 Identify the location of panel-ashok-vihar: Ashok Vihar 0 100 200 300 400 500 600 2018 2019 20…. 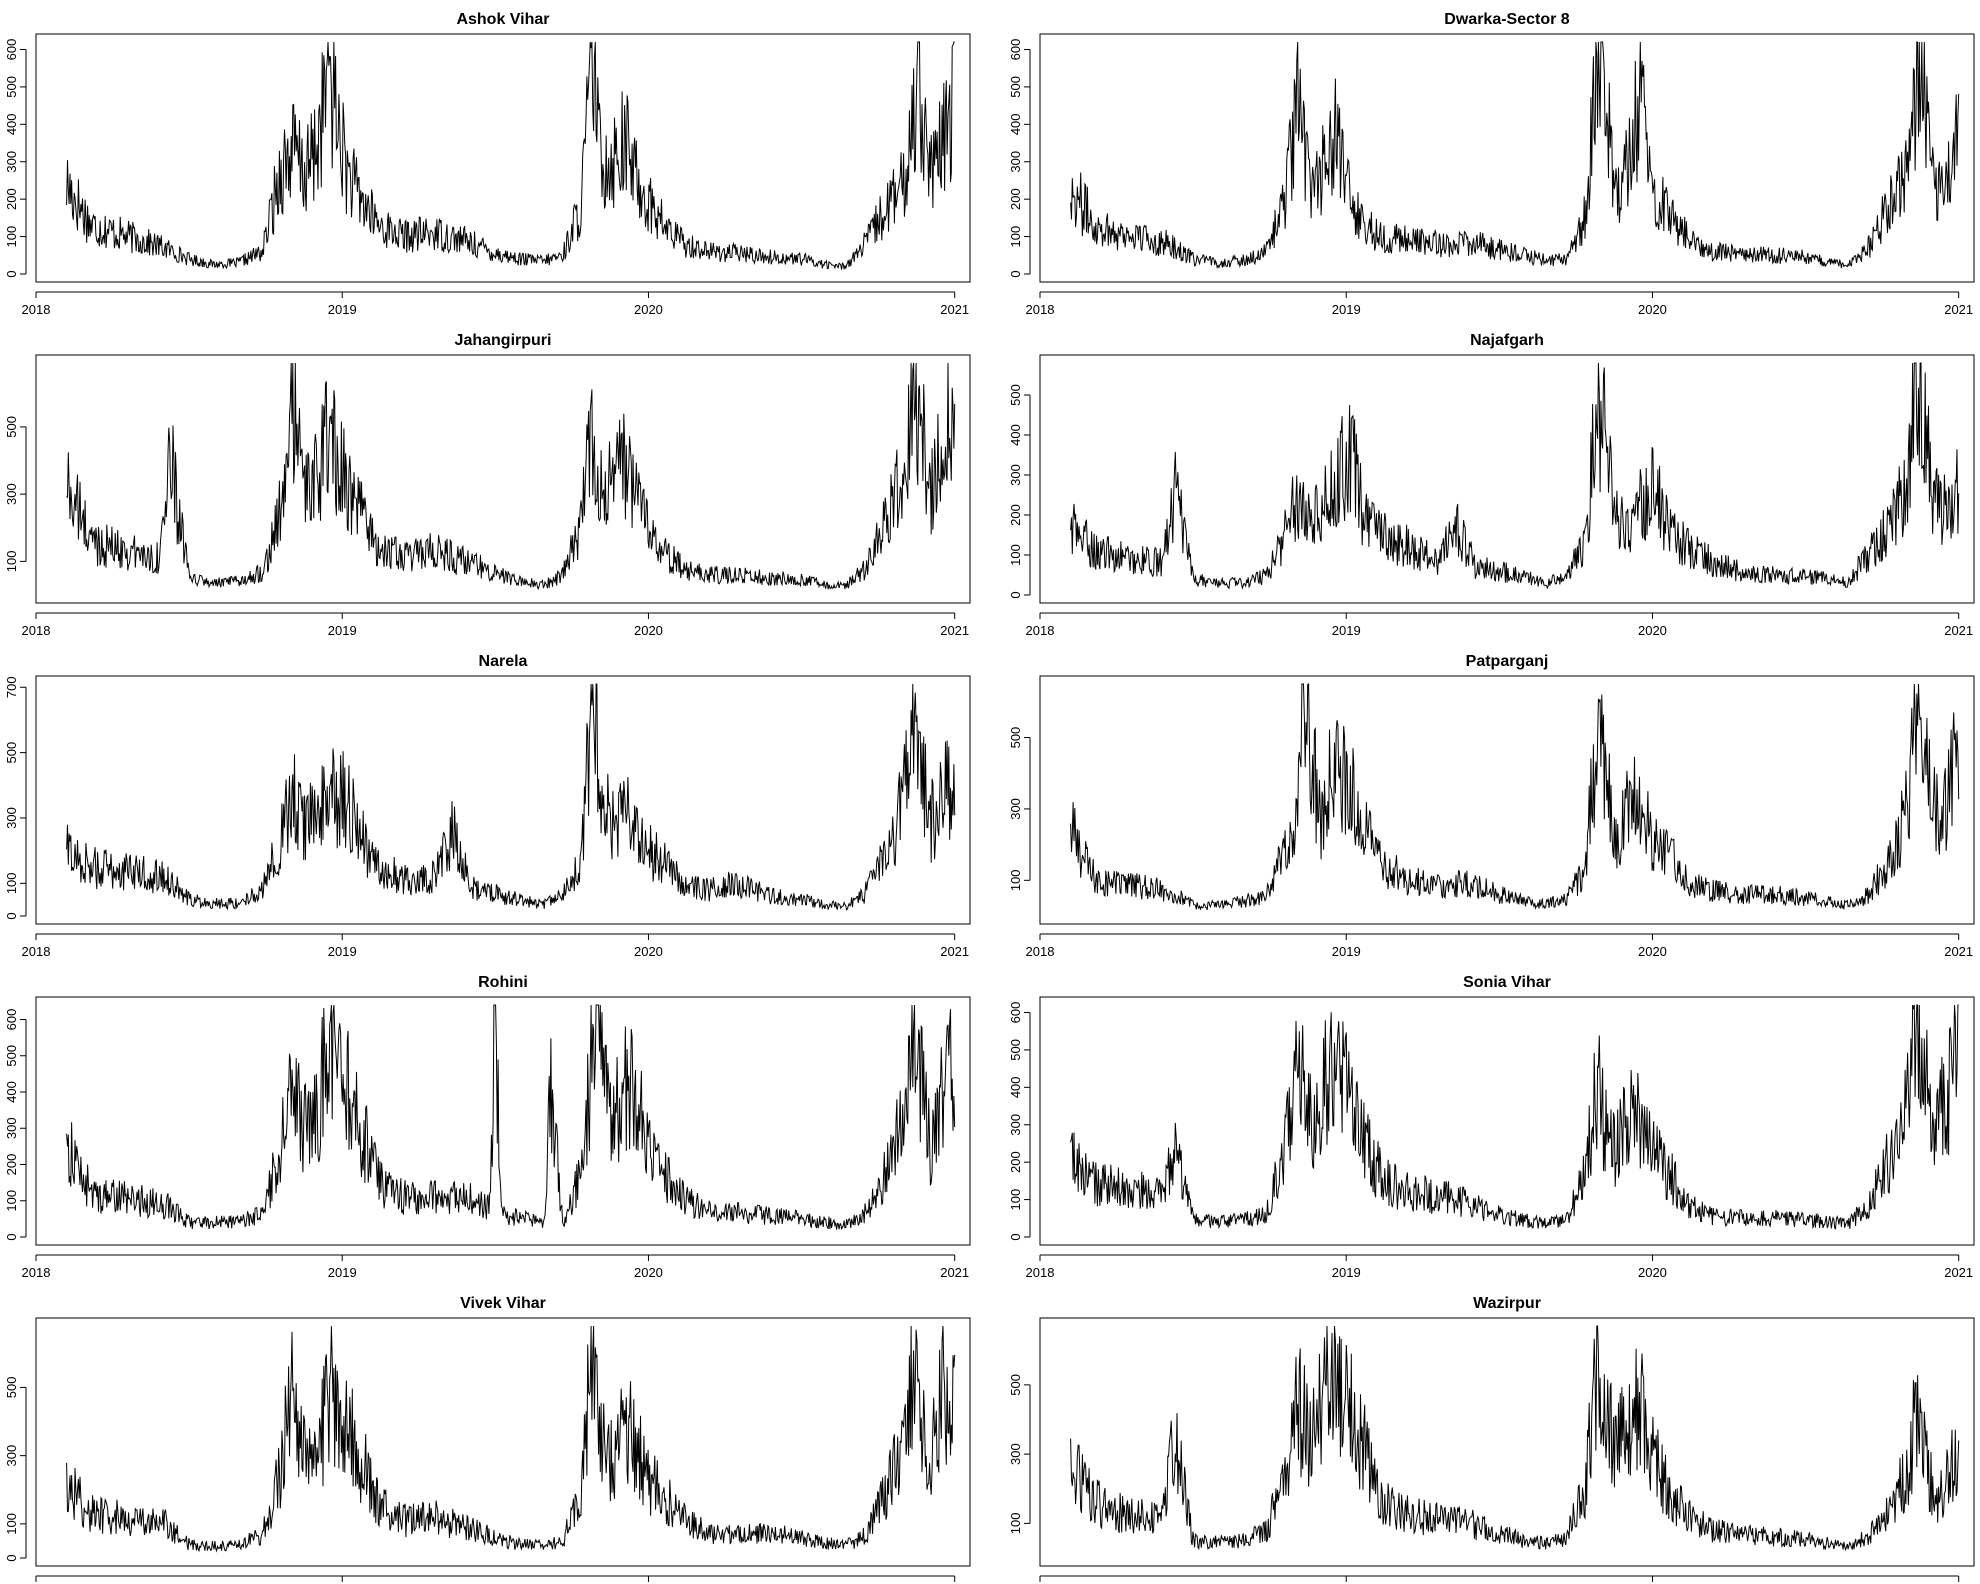
(487, 164).